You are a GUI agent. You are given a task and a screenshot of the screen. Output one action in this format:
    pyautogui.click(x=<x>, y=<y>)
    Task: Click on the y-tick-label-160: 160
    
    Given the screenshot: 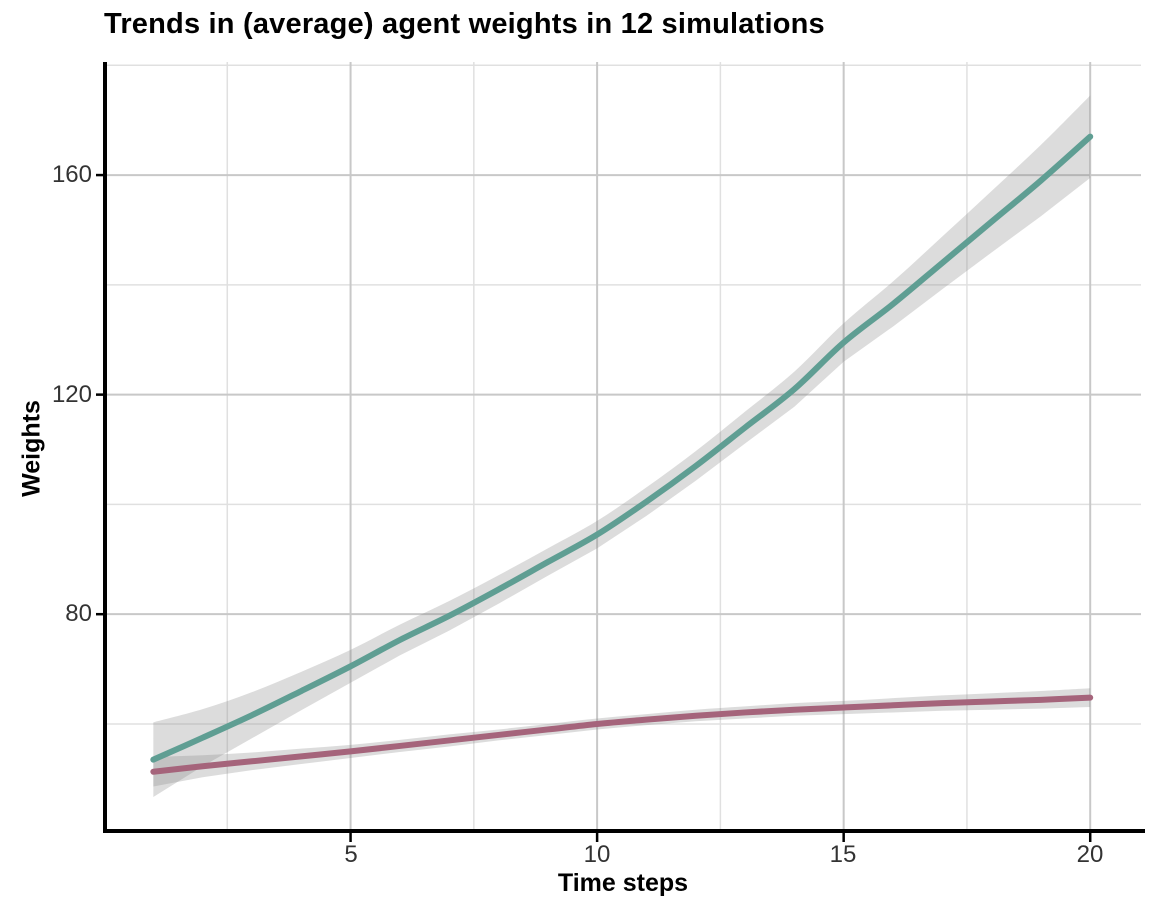 What is the action you would take?
    pyautogui.click(x=71, y=174)
    